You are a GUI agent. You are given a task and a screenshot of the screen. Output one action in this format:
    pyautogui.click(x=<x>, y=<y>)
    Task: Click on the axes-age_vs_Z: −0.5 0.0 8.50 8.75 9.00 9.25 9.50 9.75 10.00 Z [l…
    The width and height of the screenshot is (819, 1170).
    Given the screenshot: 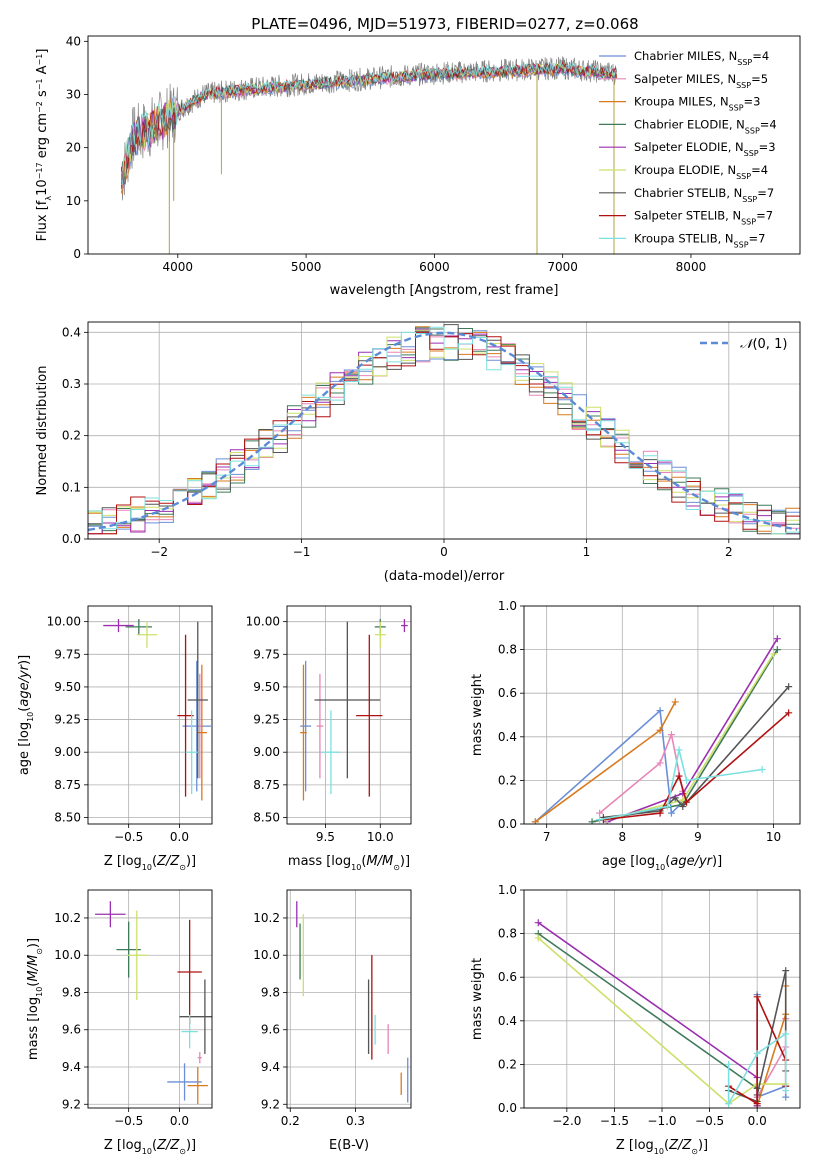 What is the action you would take?
    pyautogui.click(x=115, y=738)
    